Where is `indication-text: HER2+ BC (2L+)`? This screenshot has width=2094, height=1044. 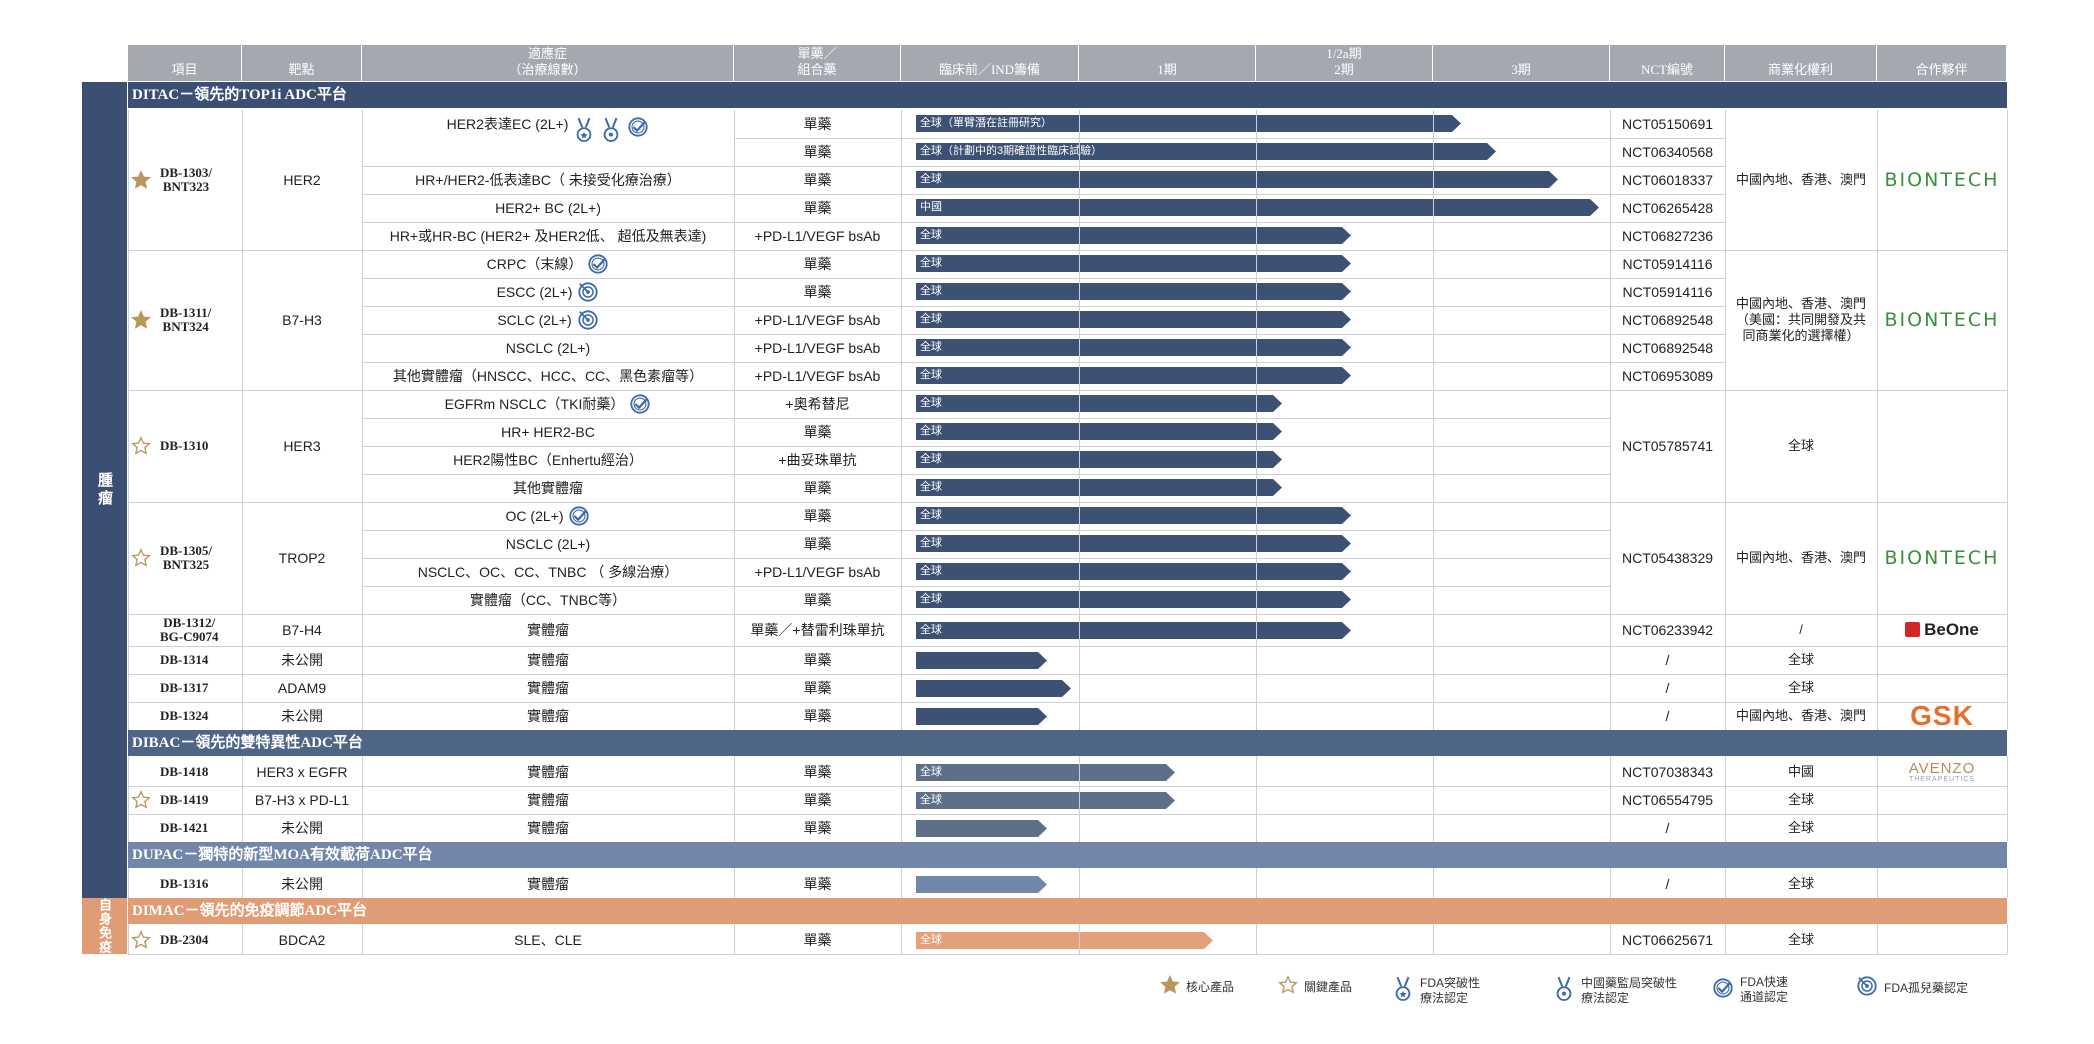 indication-text: HER2+ BC (2L+) is located at coordinates (548, 208).